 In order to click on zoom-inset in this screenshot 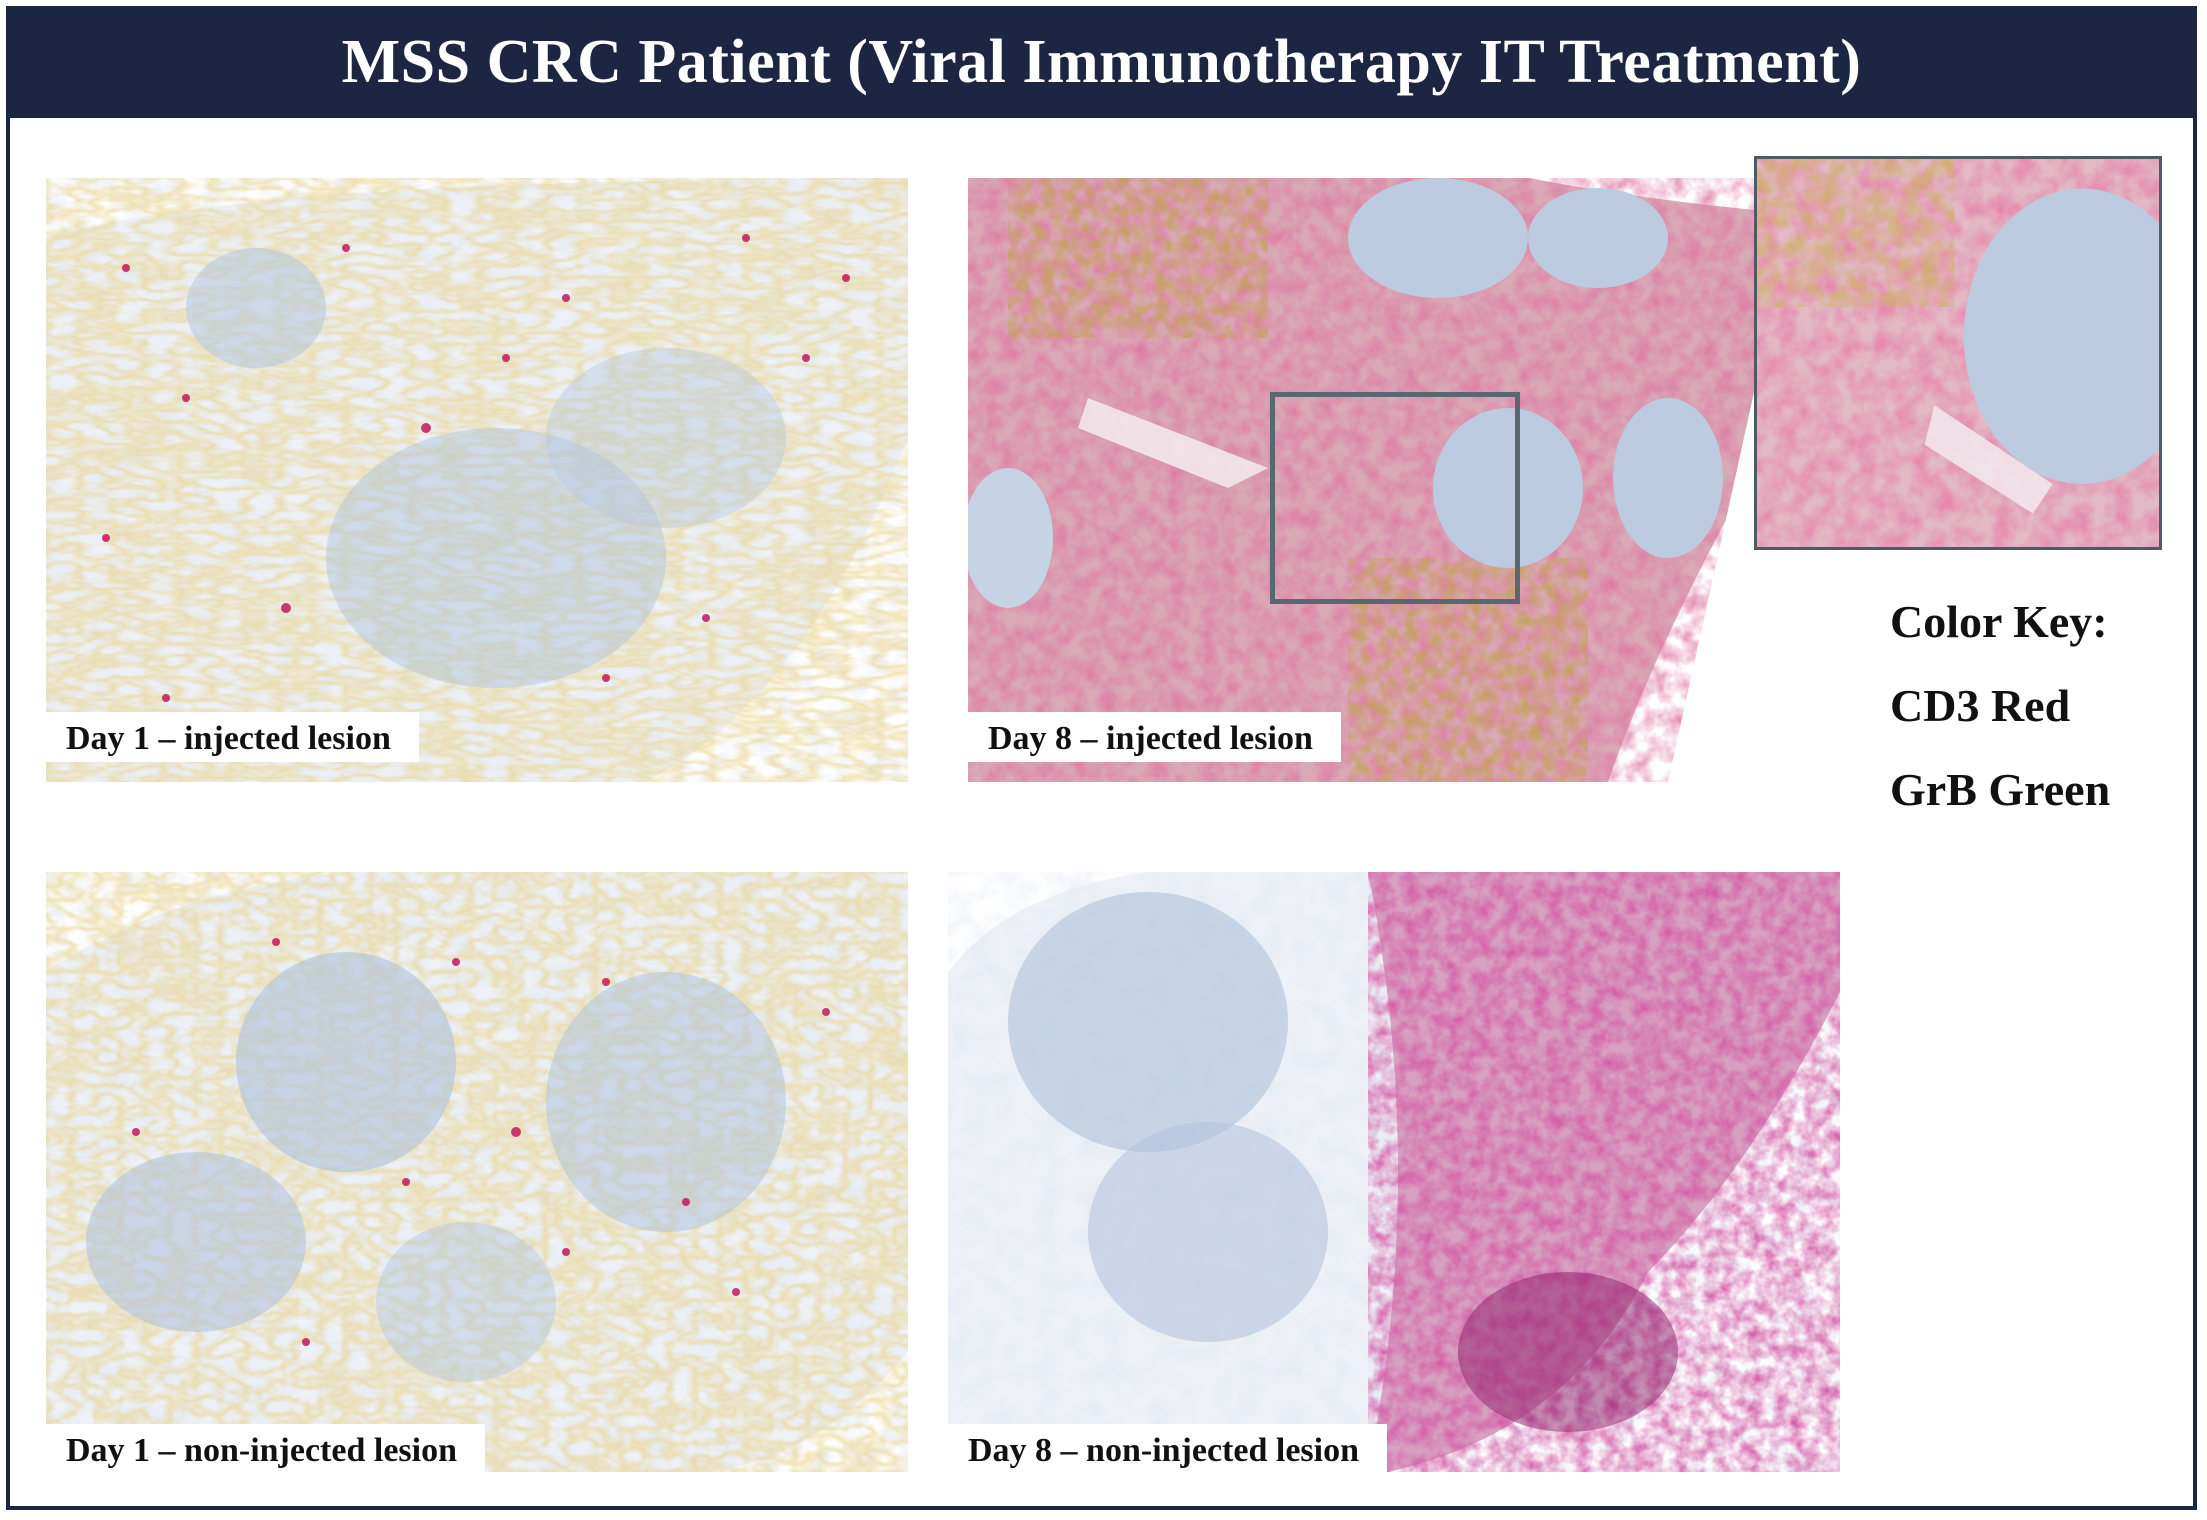, I will do `click(1958, 353)`.